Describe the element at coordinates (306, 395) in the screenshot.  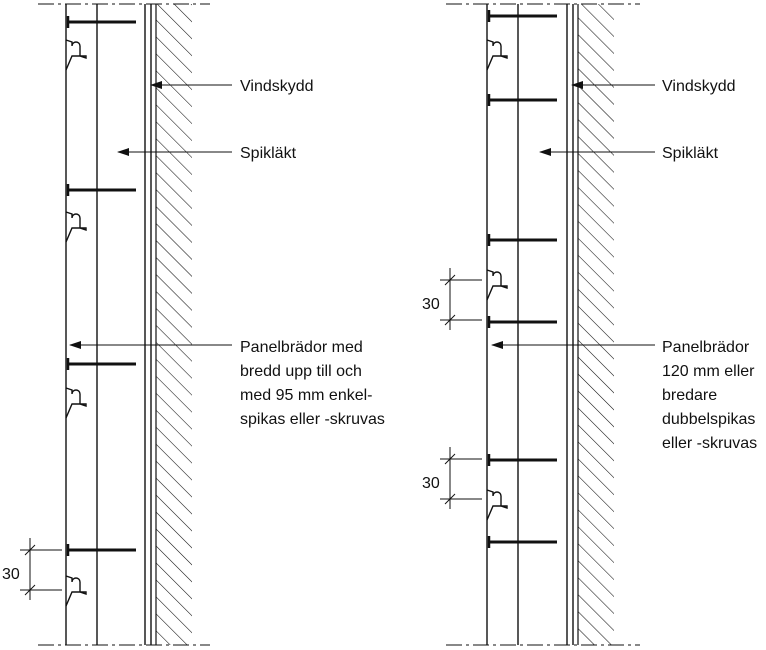
I see `label-panel-line-3-left: med 95 mm enkel-` at that location.